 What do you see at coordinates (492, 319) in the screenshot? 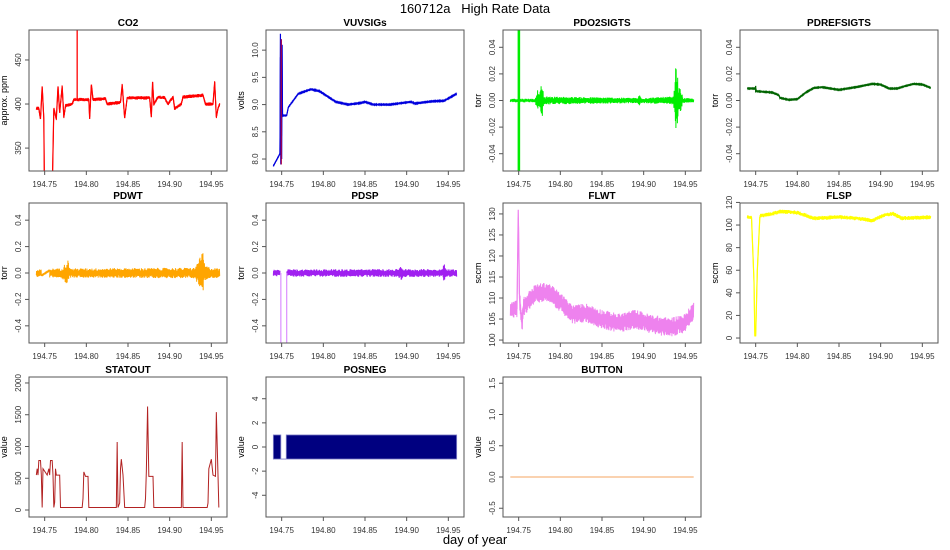
I see `y-tick-label: 105` at bounding box center [492, 319].